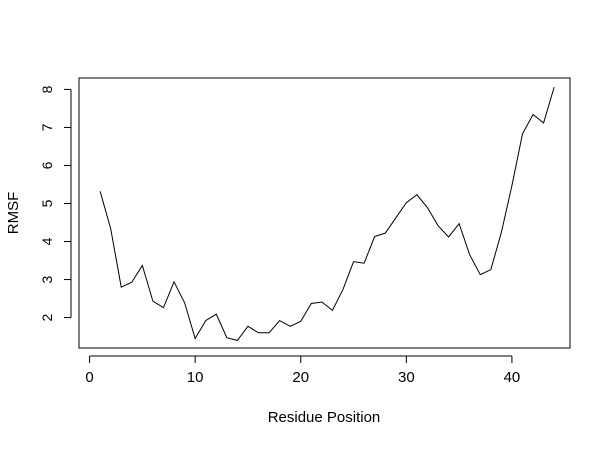  I want to click on y-tick-label: 5, so click(47, 203).